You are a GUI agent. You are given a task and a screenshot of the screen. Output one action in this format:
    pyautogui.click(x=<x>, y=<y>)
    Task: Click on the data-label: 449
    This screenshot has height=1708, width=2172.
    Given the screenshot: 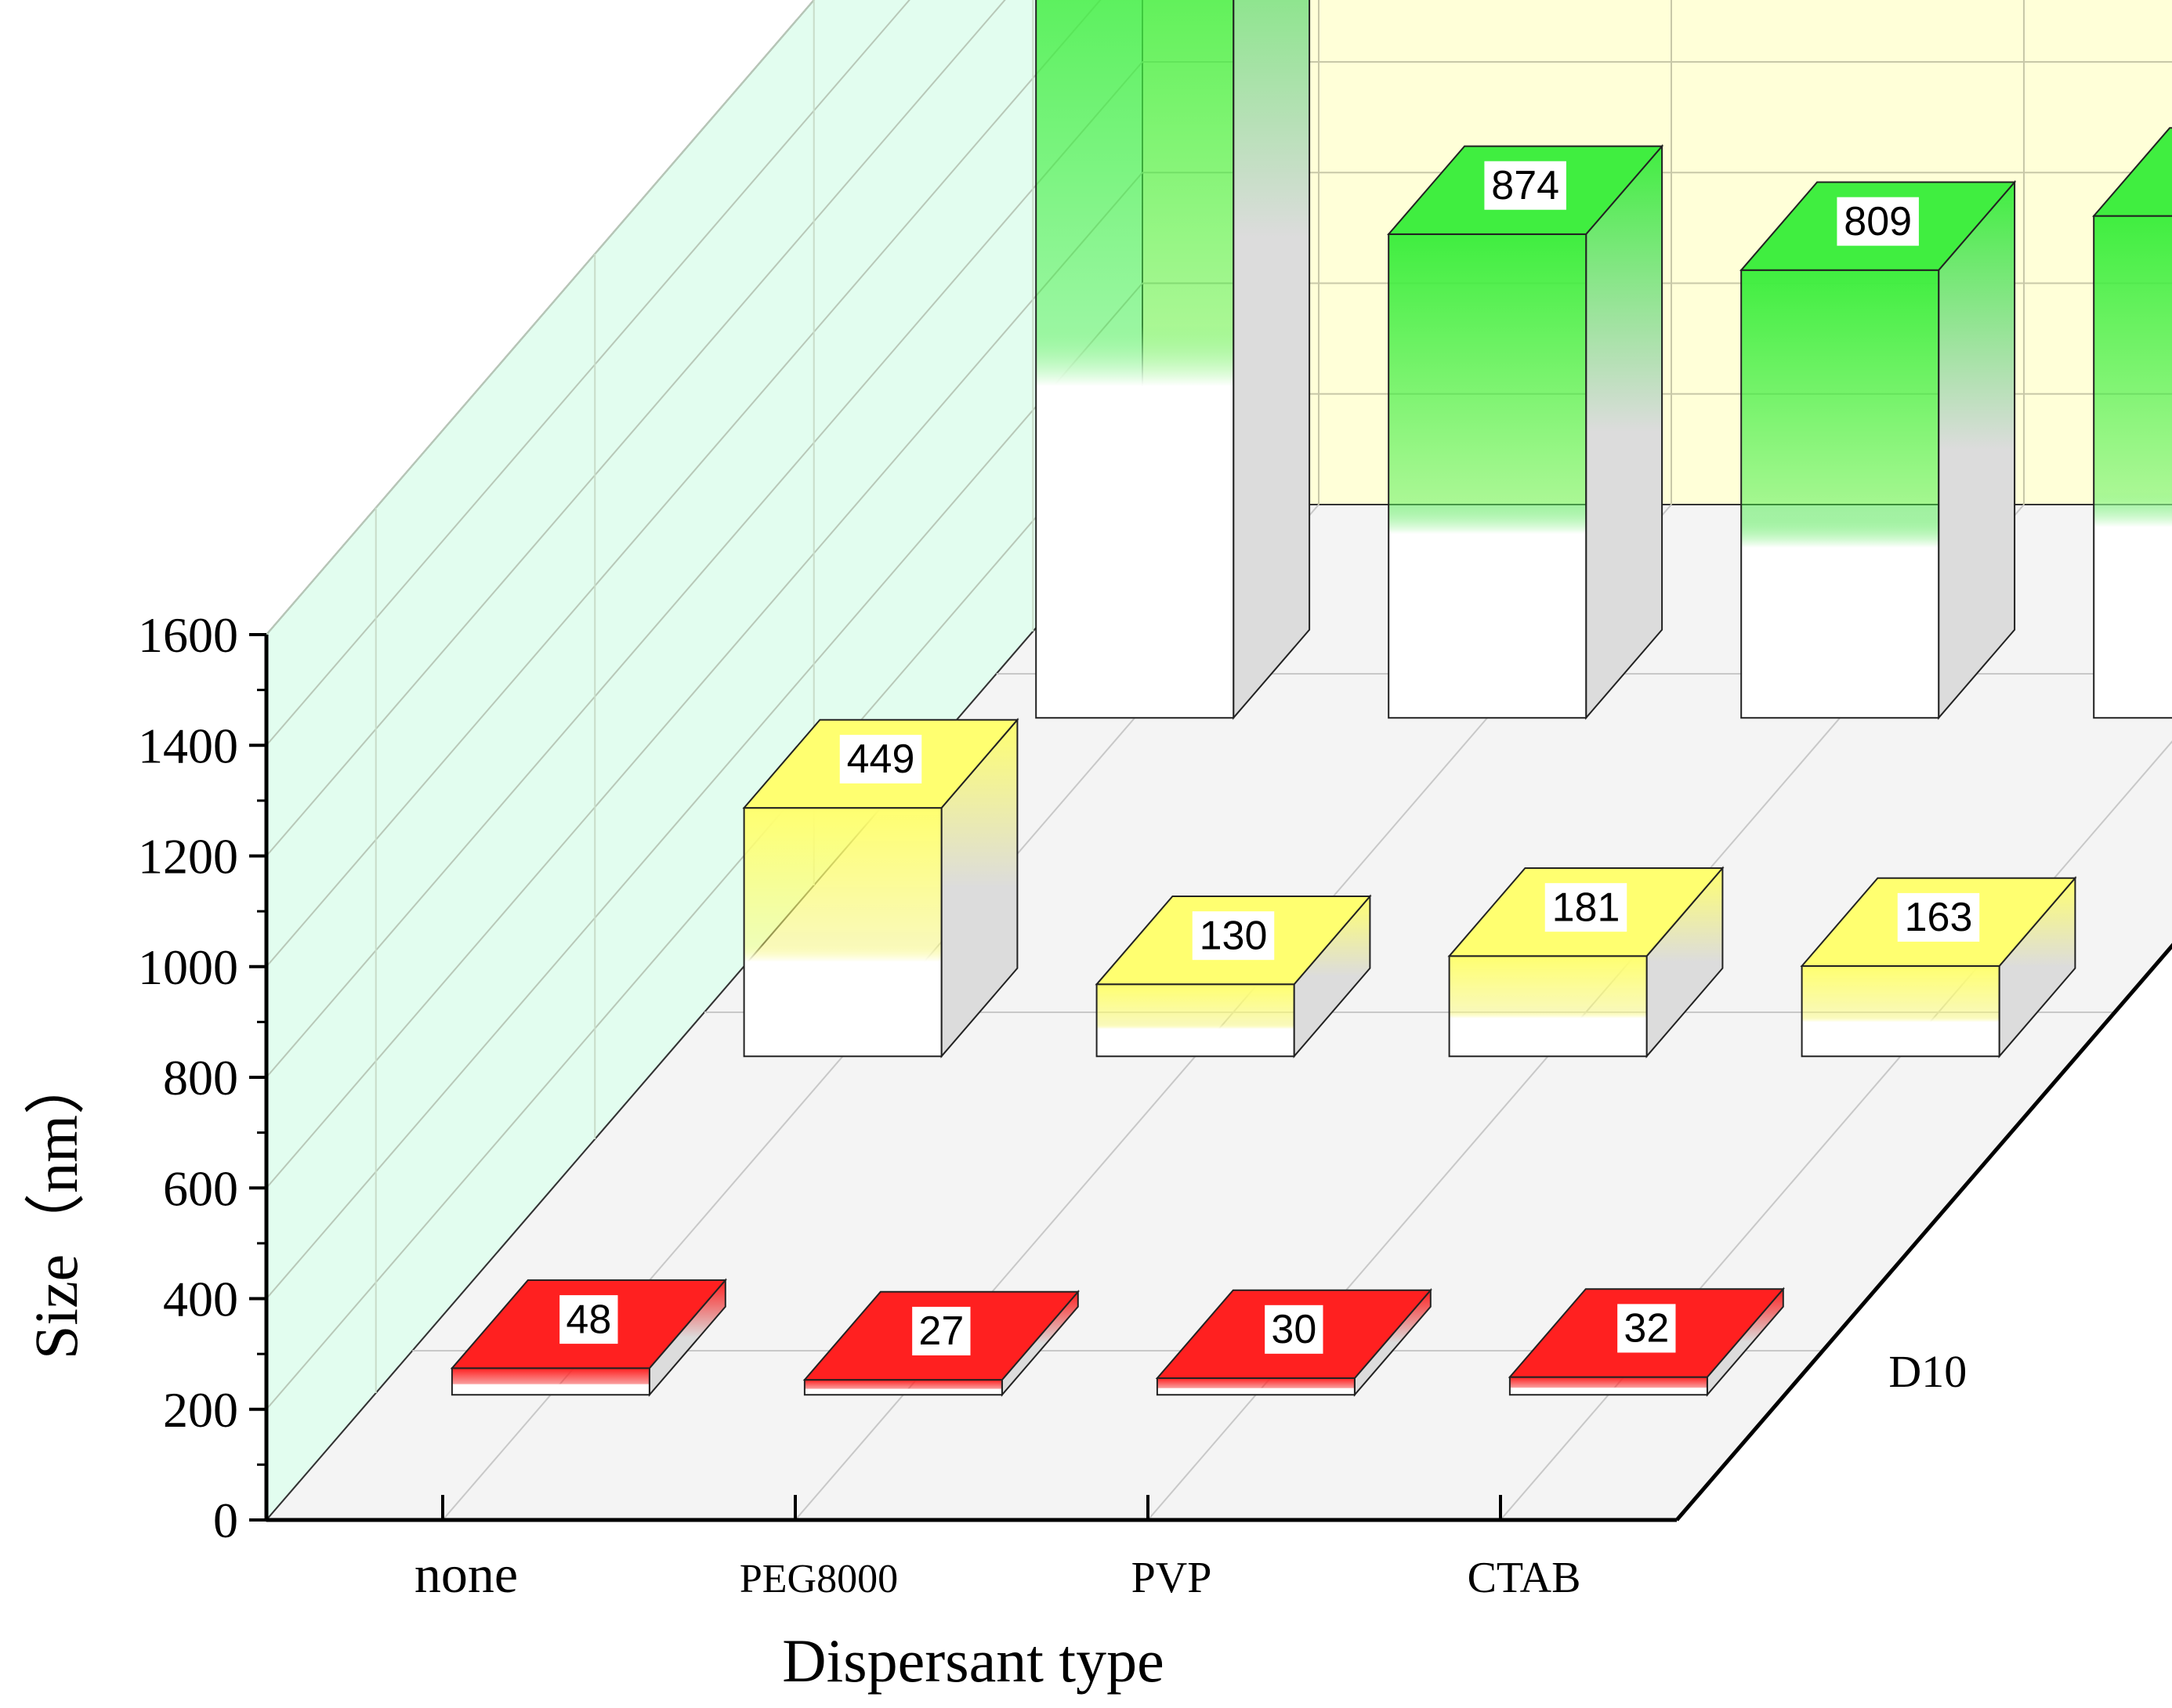 What is the action you would take?
    pyautogui.click(x=881, y=759)
    